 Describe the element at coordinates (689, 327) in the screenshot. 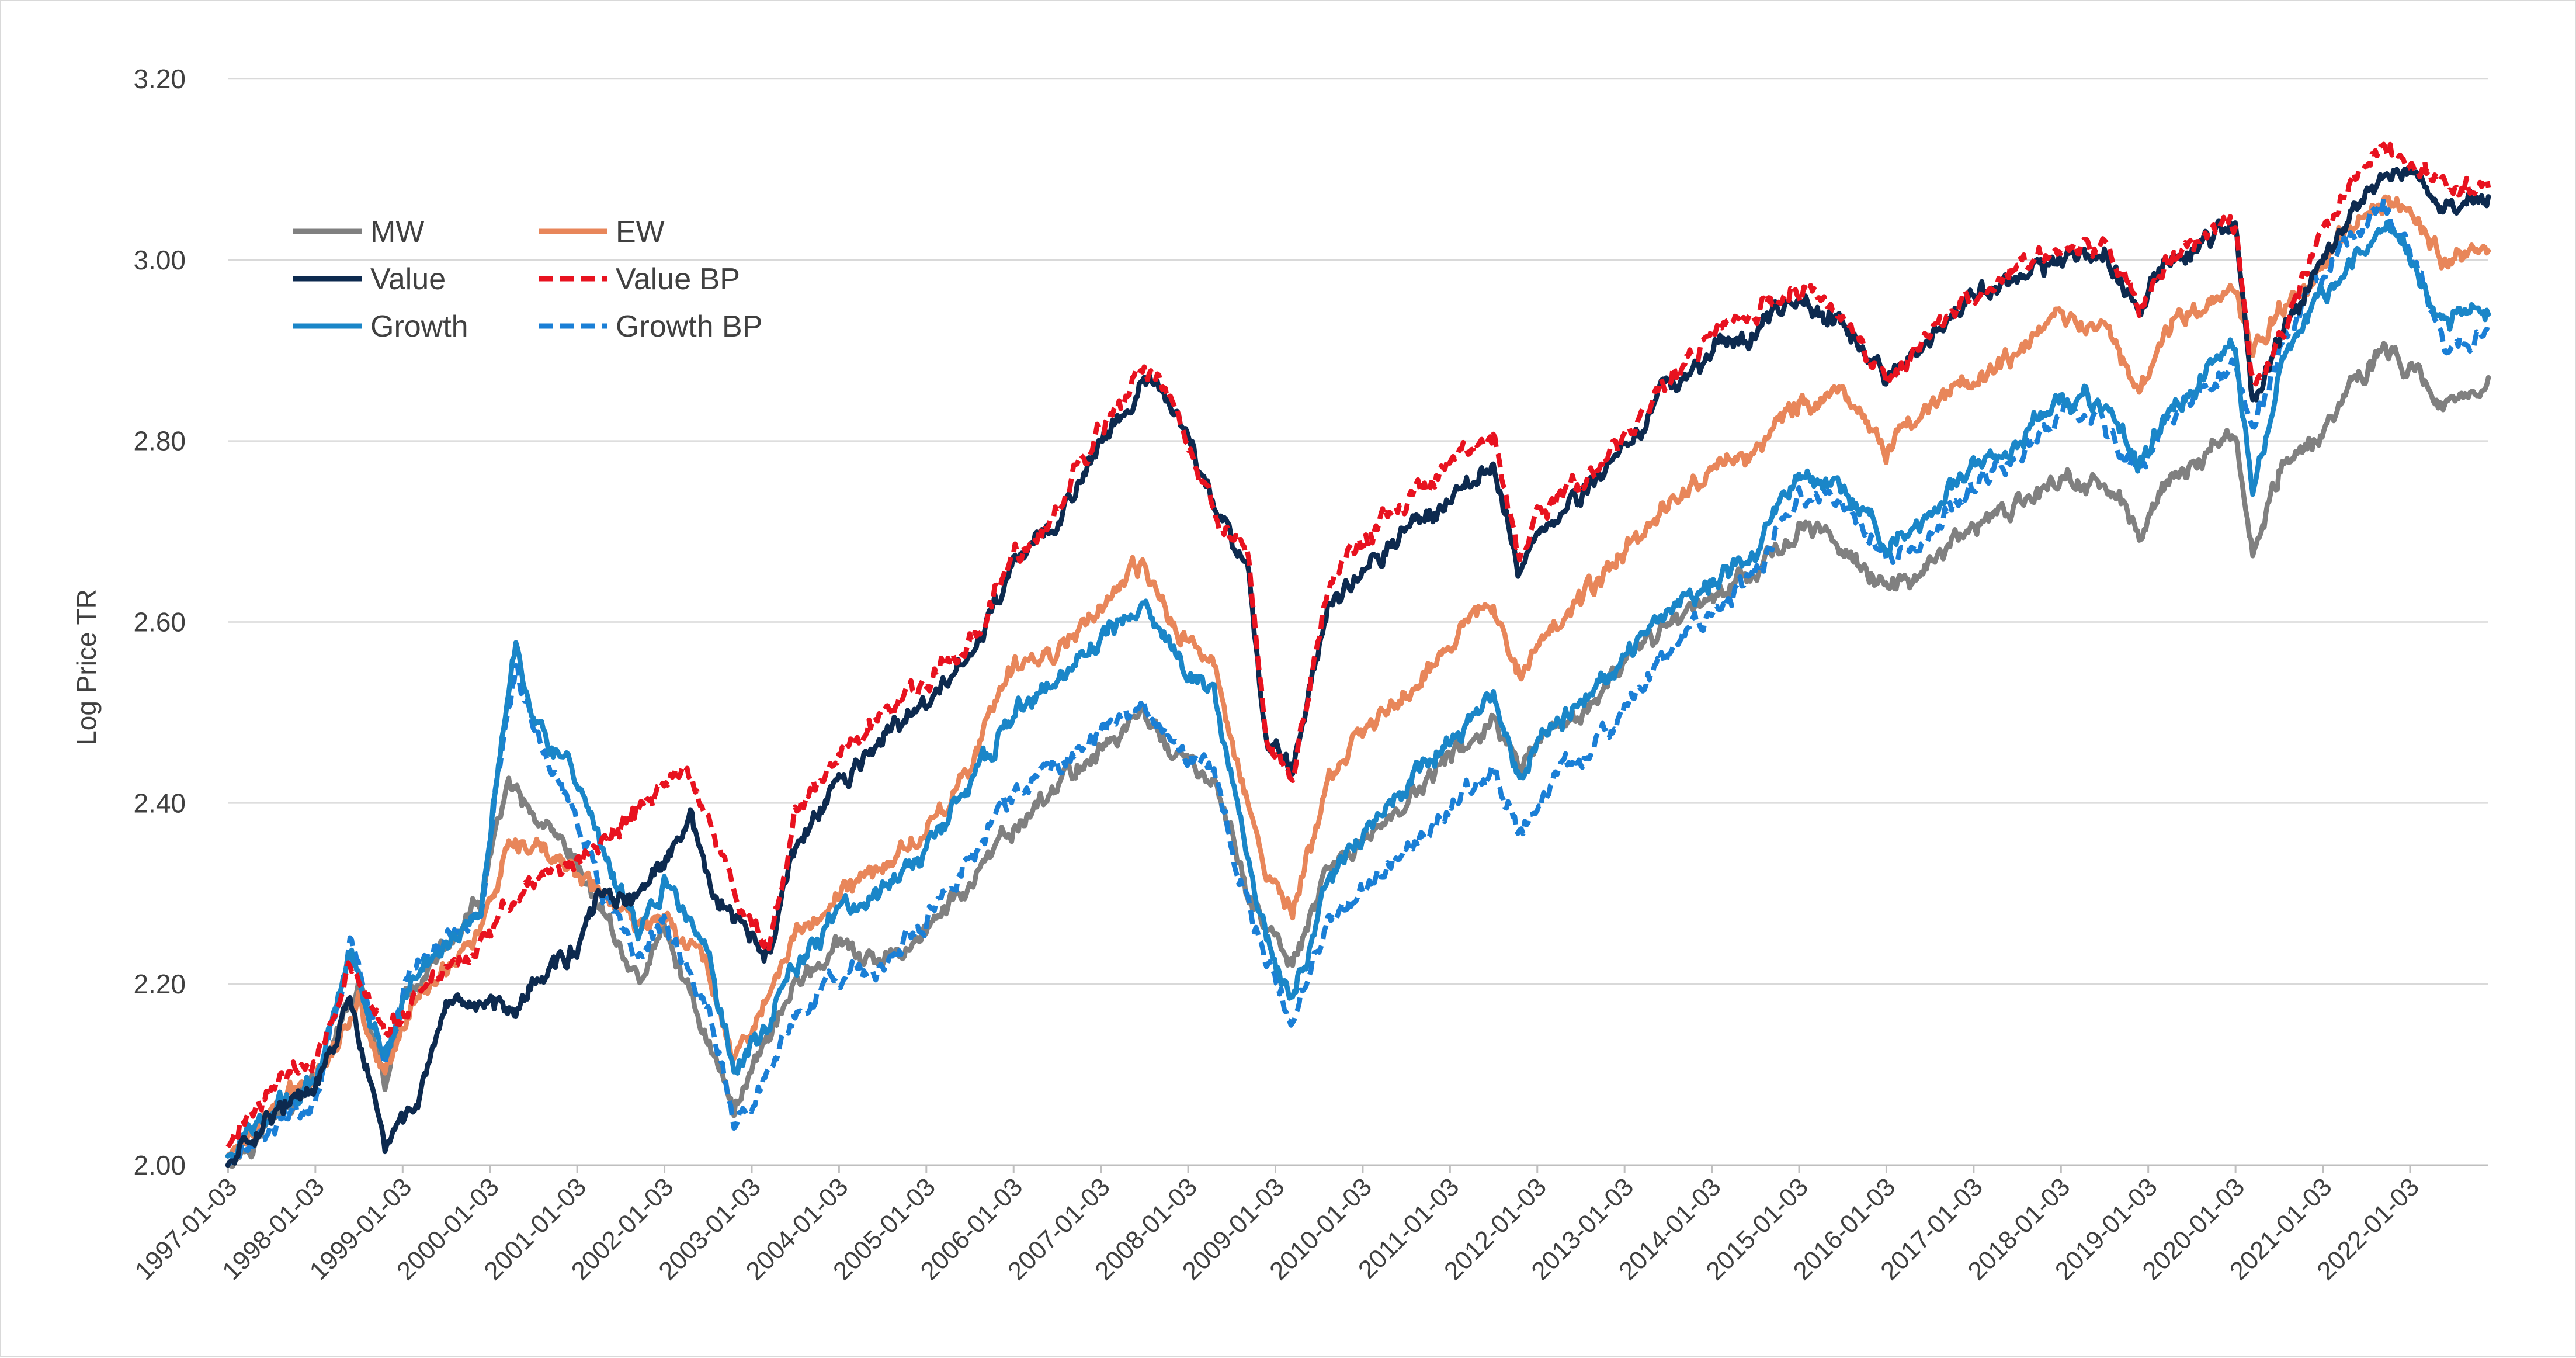

I see `legend-label: Growth BP` at that location.